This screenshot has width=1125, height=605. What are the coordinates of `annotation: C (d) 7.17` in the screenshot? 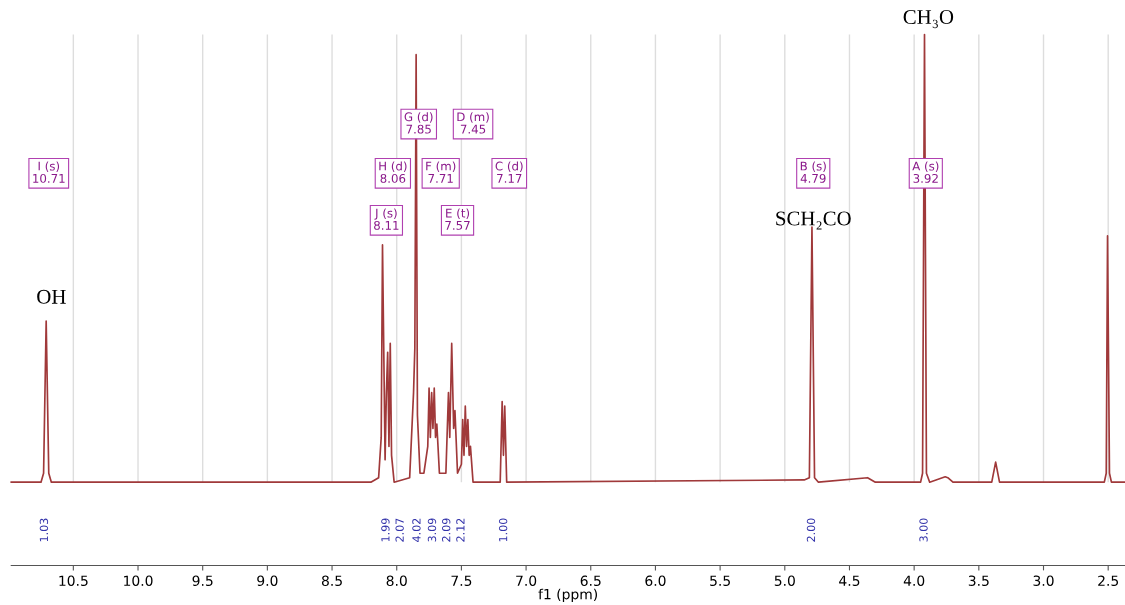 It's located at (509, 172).